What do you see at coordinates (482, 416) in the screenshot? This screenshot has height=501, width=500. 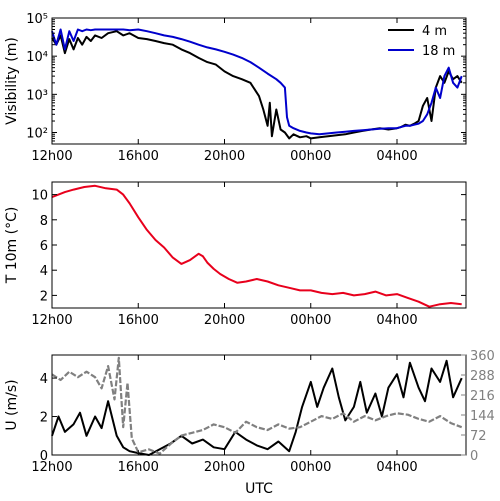 I see `y2-tick-label-2: 144` at bounding box center [482, 416].